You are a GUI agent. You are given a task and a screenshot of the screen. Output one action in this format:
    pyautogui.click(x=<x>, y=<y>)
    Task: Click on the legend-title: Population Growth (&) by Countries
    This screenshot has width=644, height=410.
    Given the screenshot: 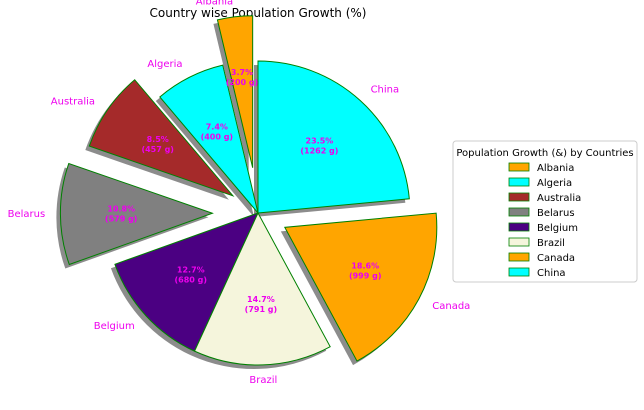 What is the action you would take?
    pyautogui.click(x=544, y=153)
    